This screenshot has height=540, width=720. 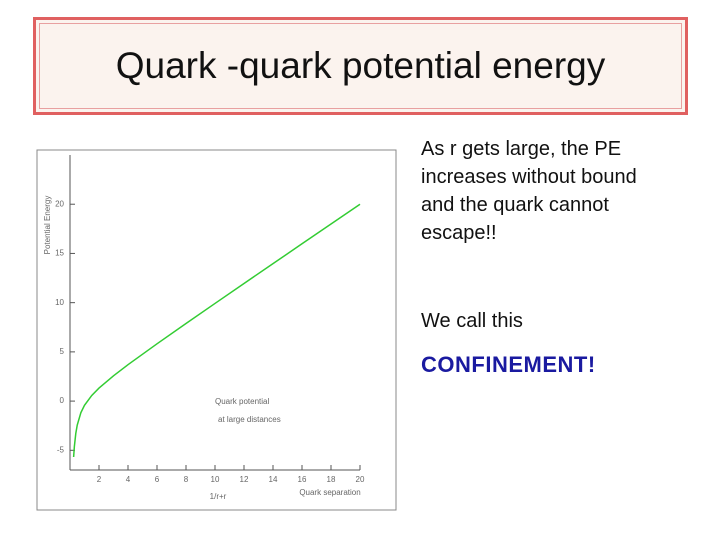 I want to click on x-tick-label: 14, so click(x=273, y=479).